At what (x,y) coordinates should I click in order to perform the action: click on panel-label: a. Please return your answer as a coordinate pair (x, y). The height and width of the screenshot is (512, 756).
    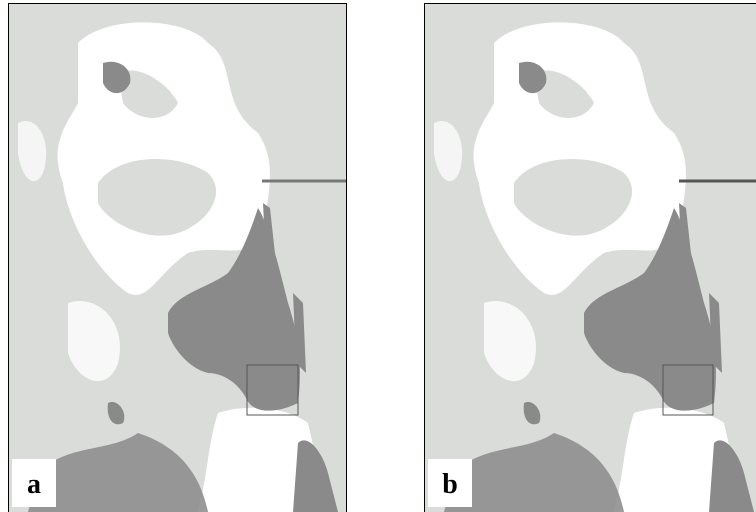
    Looking at the image, I should click on (34, 484).